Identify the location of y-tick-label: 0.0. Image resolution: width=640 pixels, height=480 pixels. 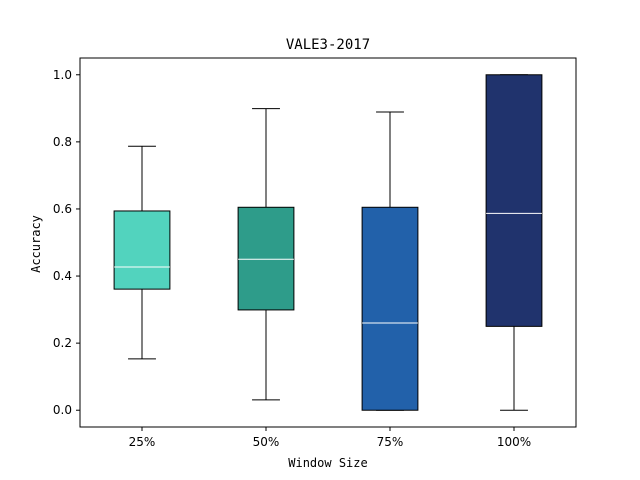
(62, 410).